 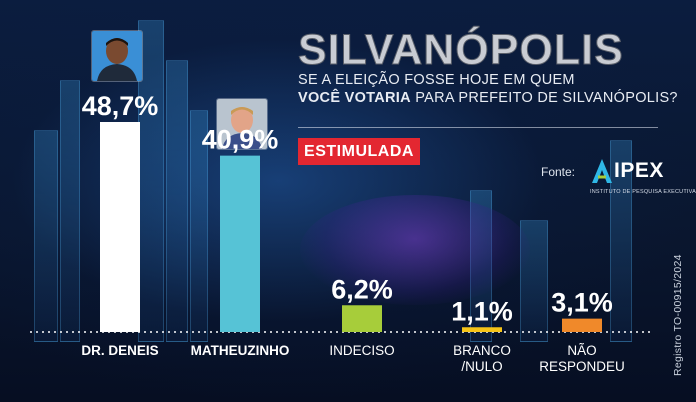 I want to click on candidate-photo-matheuzinho, so click(x=242, y=124).